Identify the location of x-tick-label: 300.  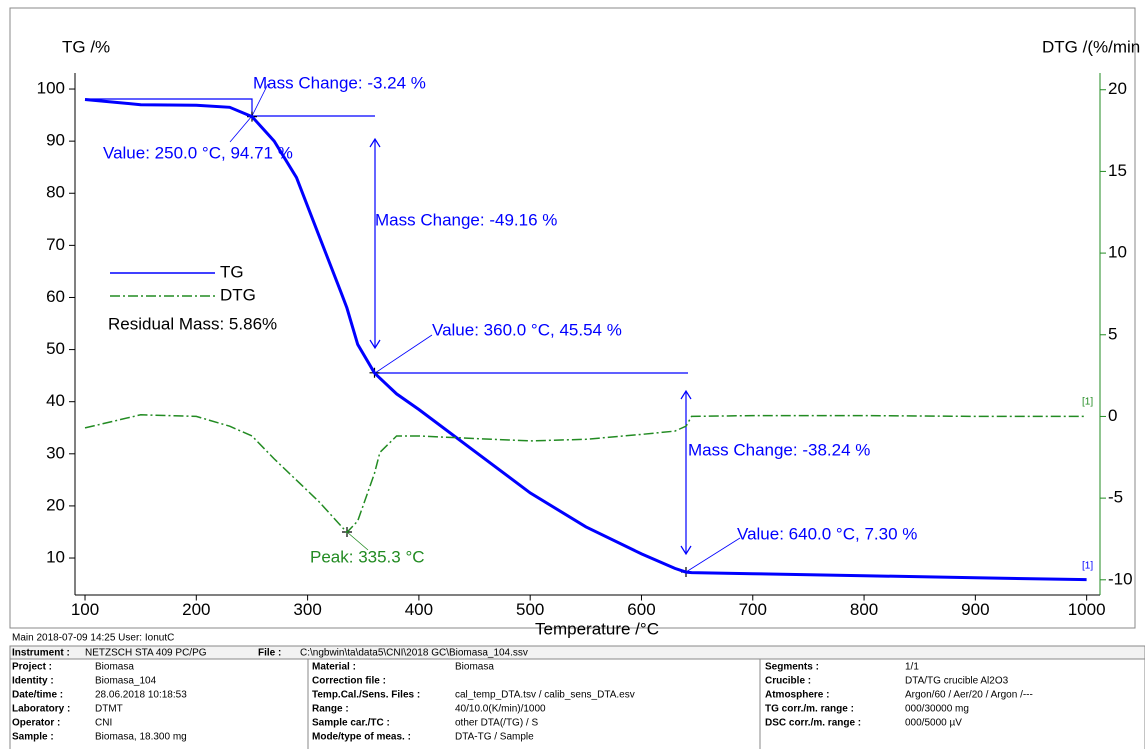
(307, 609).